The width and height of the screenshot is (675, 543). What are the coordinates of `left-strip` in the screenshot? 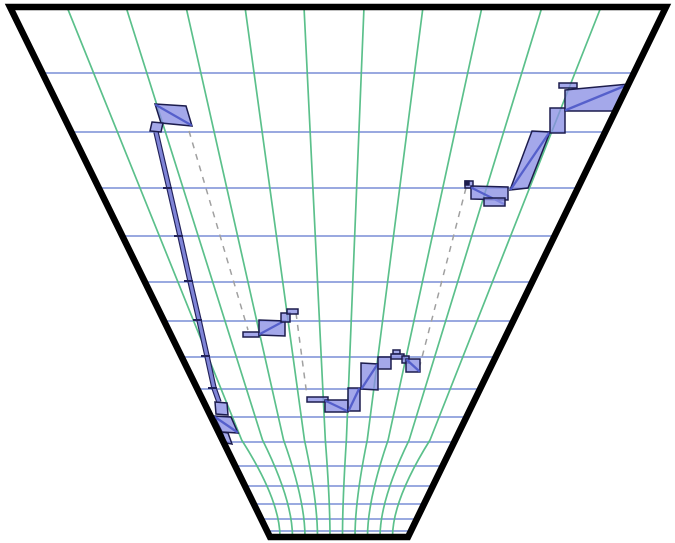 It's located at (187, 267).